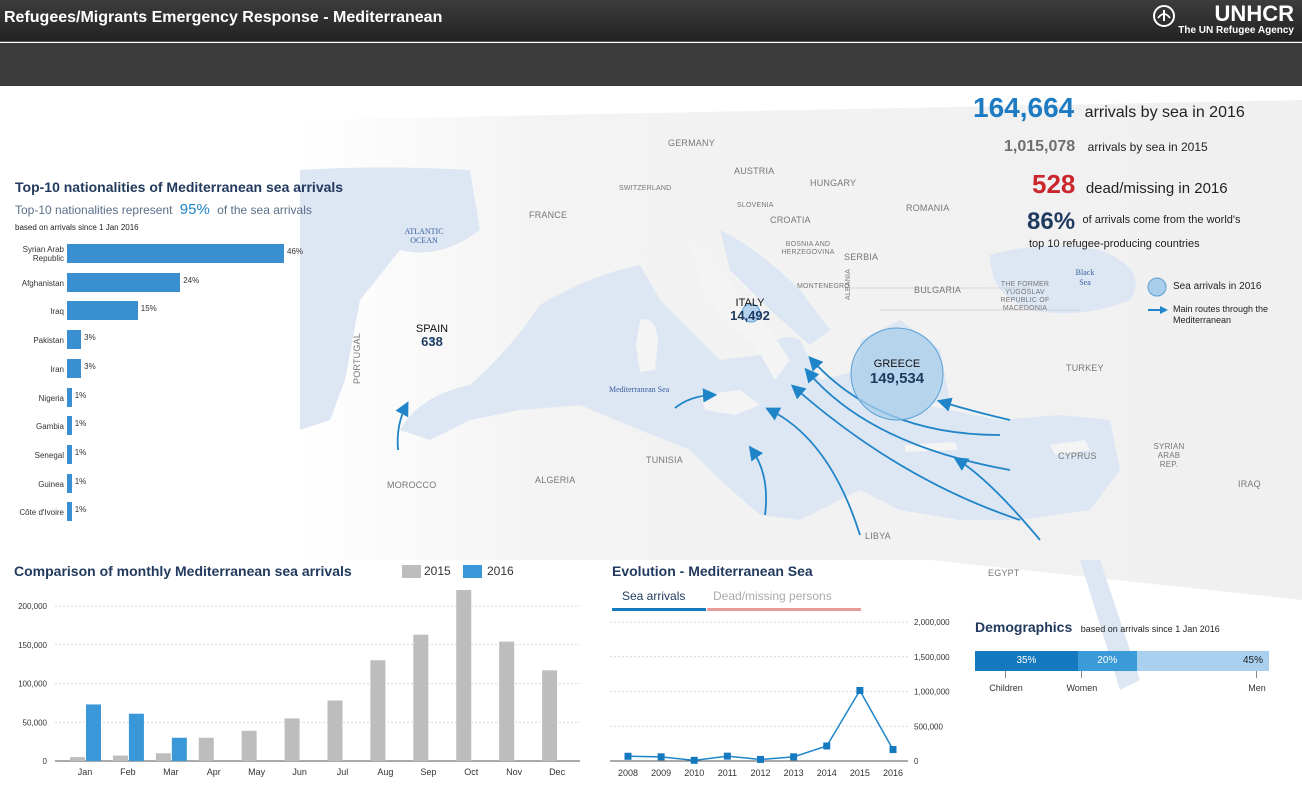  What do you see at coordinates (1006, 688) in the screenshot?
I see `demographics-label-children: Children` at bounding box center [1006, 688].